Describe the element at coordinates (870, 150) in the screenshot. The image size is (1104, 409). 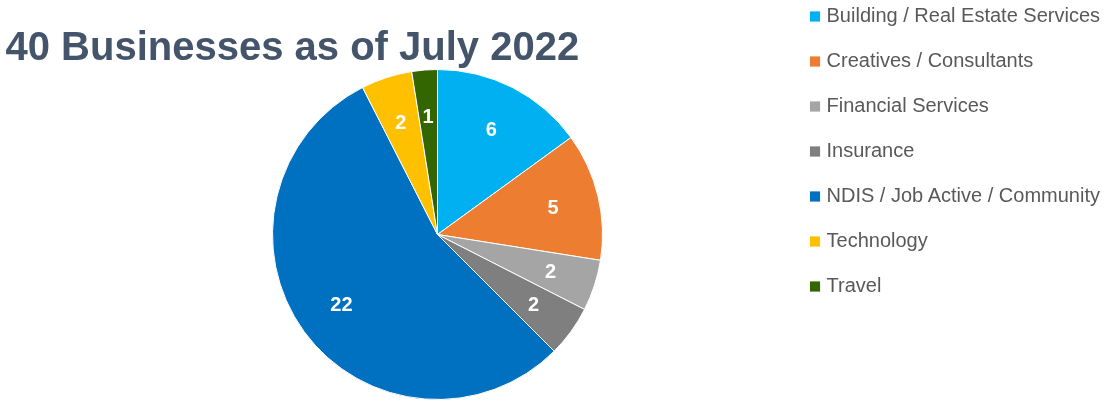
I see `legend-label: Insurance` at that location.